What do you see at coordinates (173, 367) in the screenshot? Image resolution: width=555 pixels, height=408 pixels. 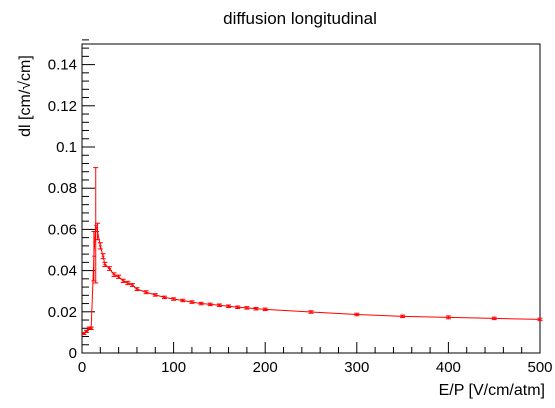 I see `x-tick-label: 100` at bounding box center [173, 367].